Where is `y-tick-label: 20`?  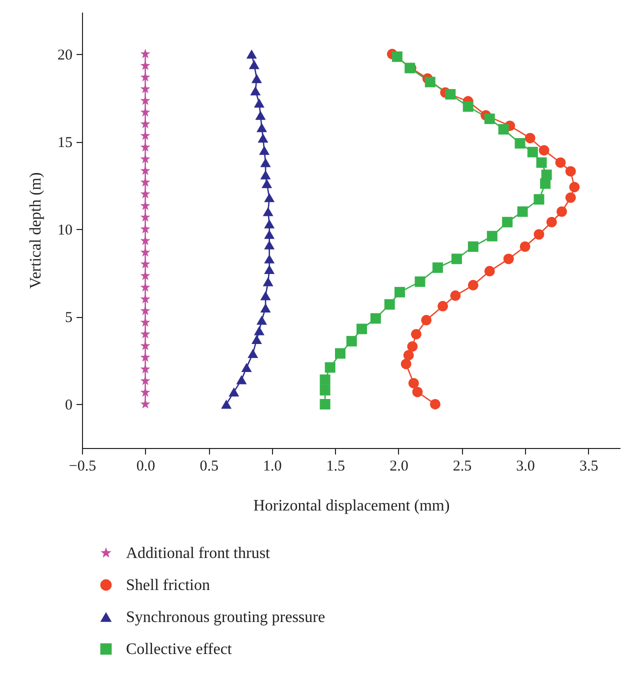 y-tick-label: 20 is located at coordinates (65, 56).